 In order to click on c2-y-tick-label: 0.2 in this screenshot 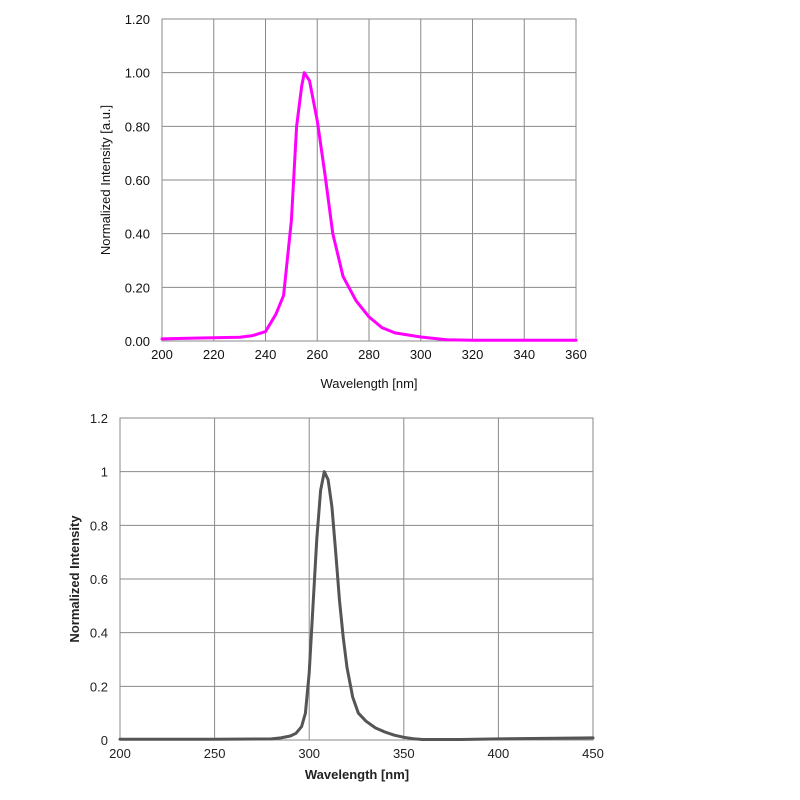, I will do `click(99, 686)`.